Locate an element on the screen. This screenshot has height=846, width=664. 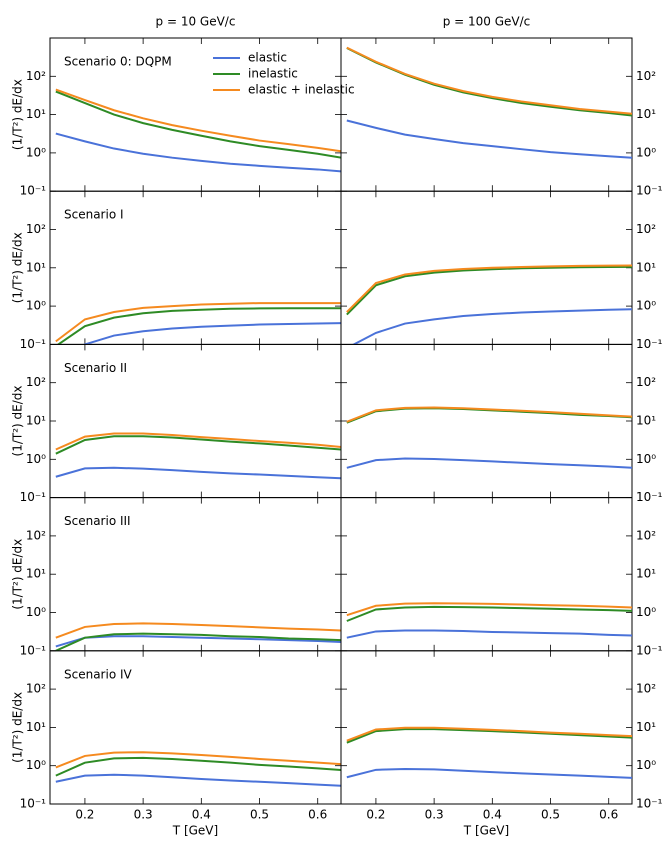
scenario-label: Scenario II is located at coordinates (95, 368).